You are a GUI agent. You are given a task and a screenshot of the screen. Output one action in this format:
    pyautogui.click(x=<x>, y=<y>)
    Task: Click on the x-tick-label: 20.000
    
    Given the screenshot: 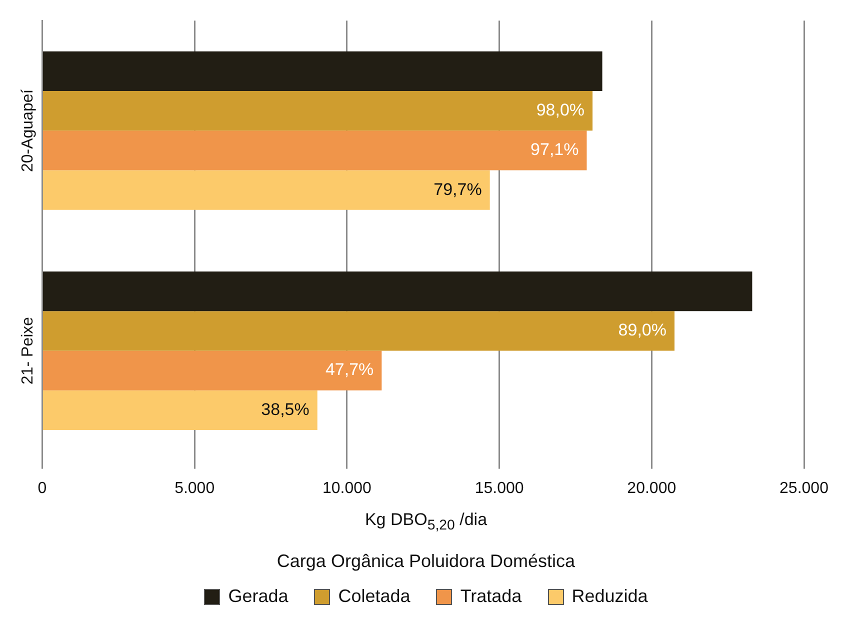 What is the action you would take?
    pyautogui.click(x=651, y=488)
    